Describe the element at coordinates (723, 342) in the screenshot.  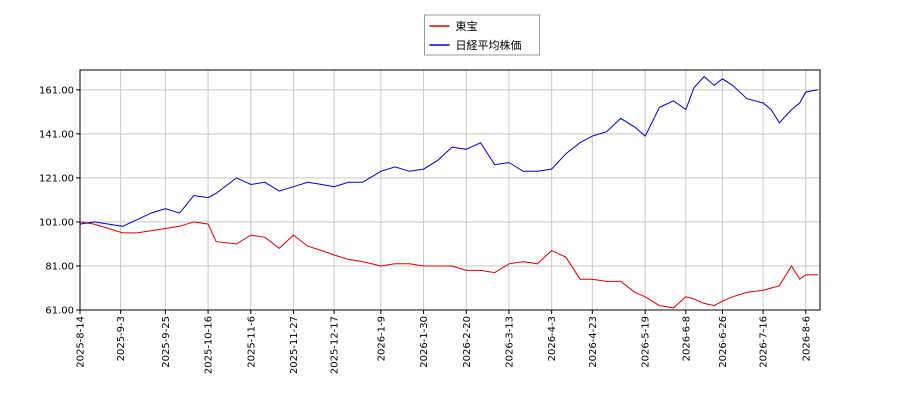
I see `x-tick-label: 2026-6-26` at that location.